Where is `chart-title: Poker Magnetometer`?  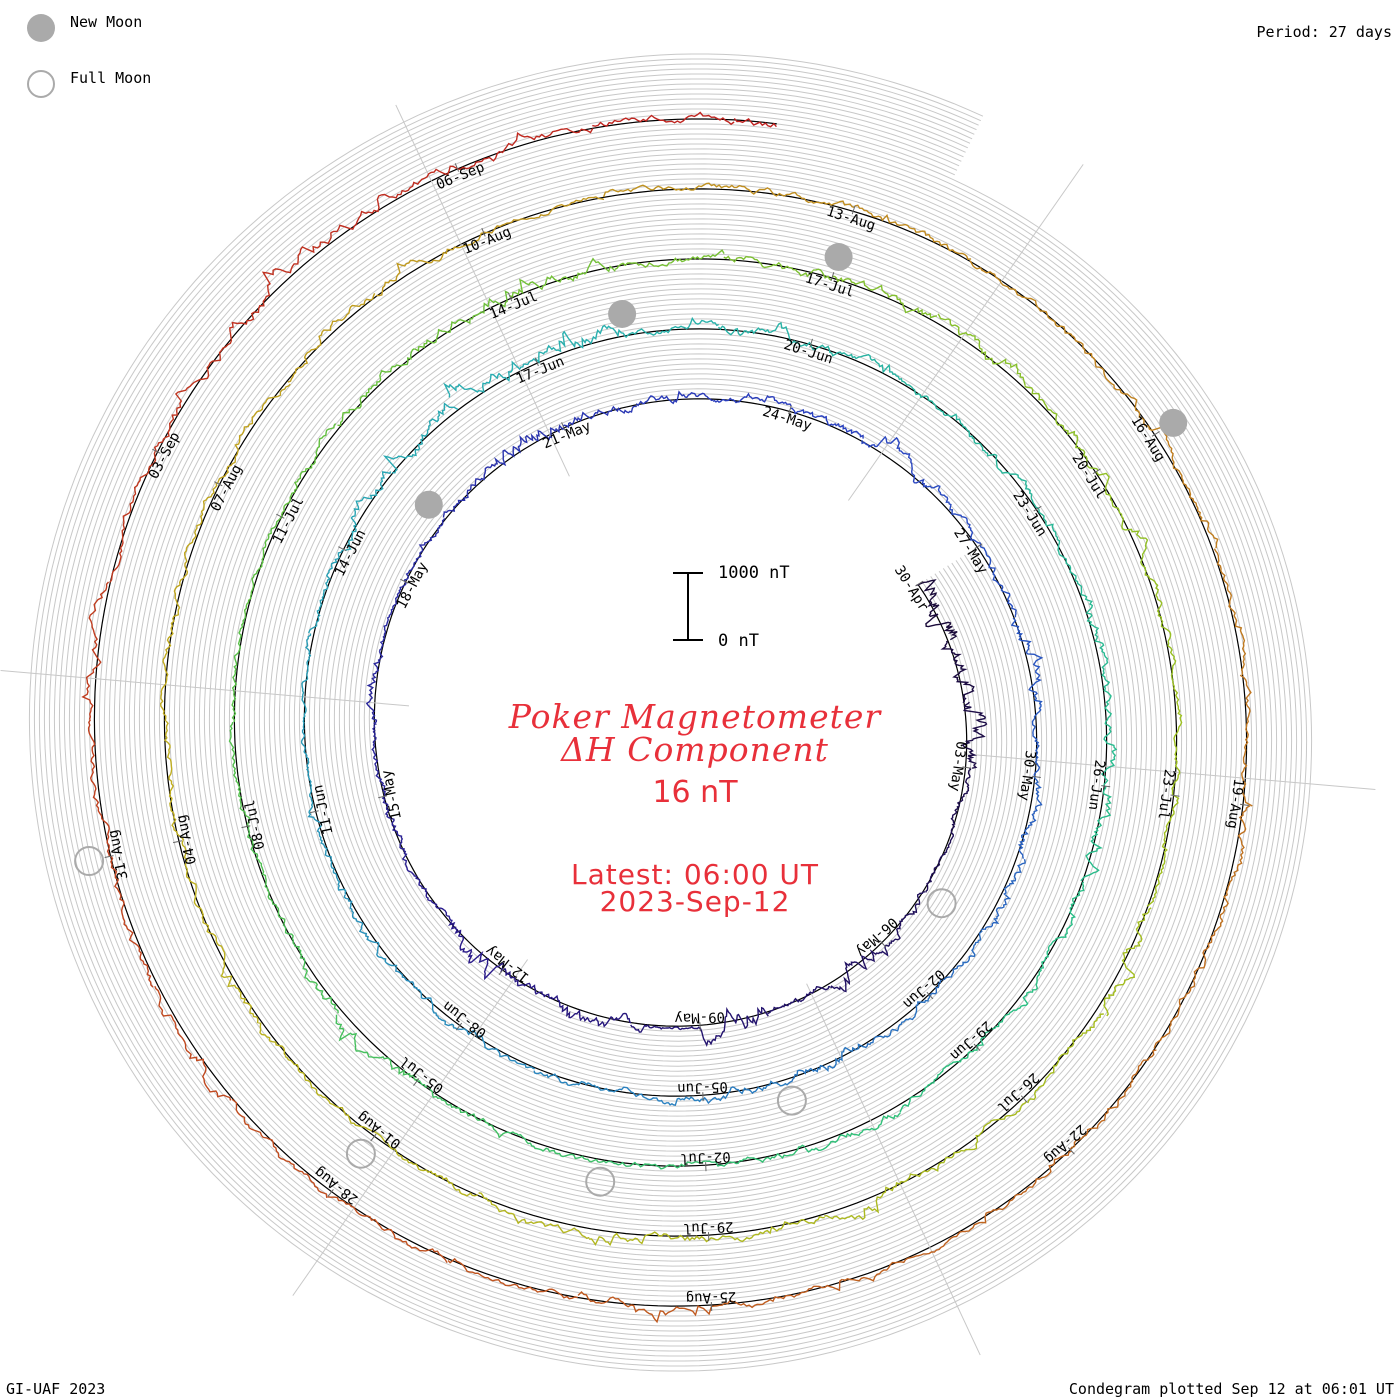 chart-title: Poker Magnetometer is located at coordinates (695, 716).